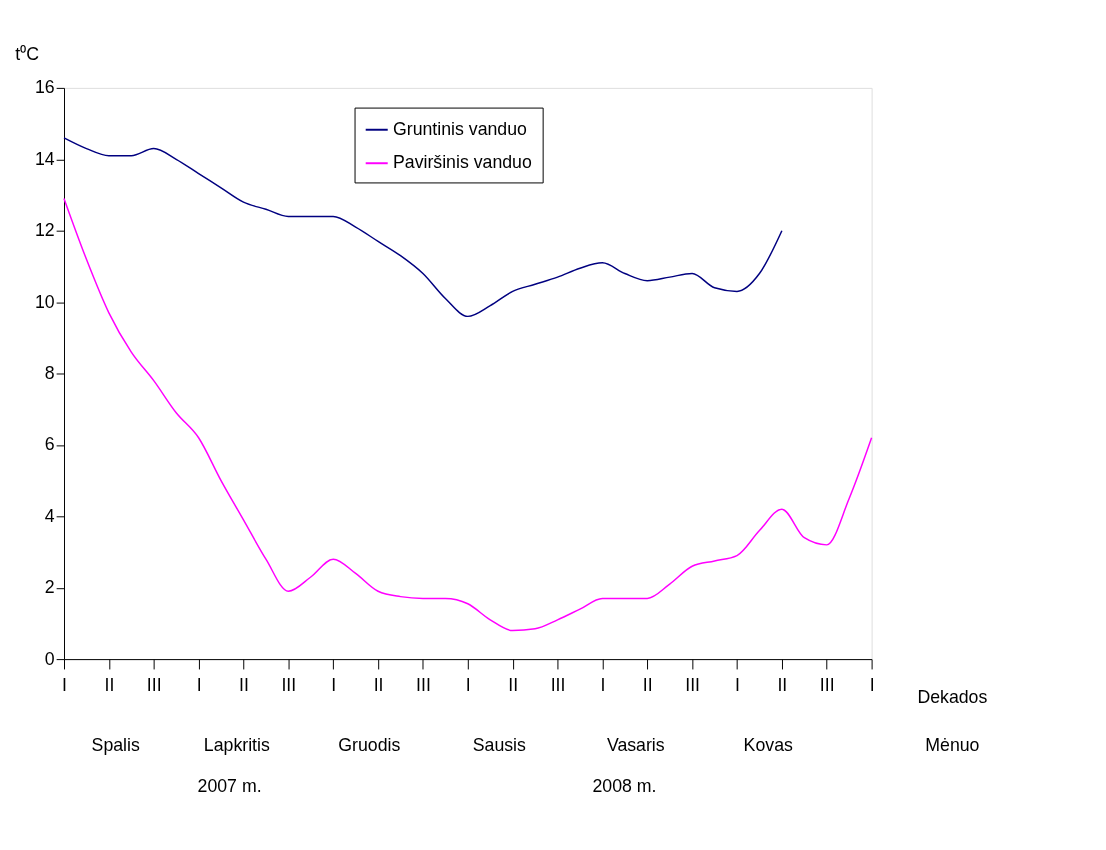  I want to click on text: Spalis, so click(115, 744).